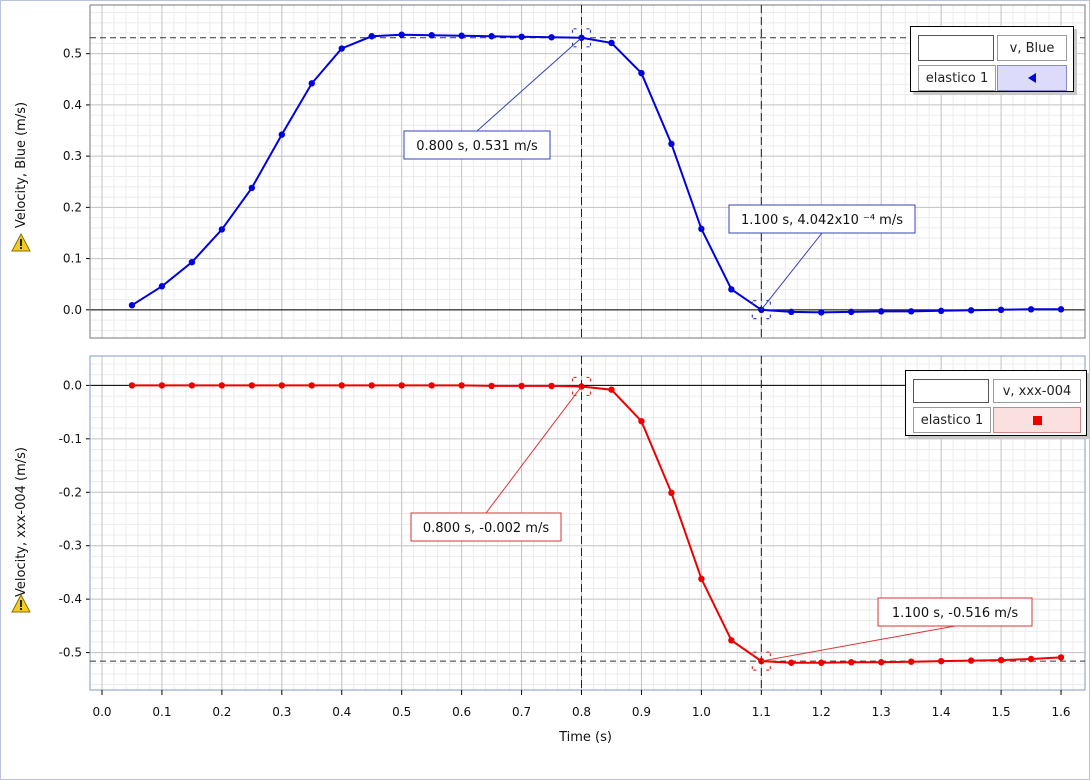 This screenshot has width=1090, height=780. I want to click on x-tick-label: 1.6, so click(1060, 712).